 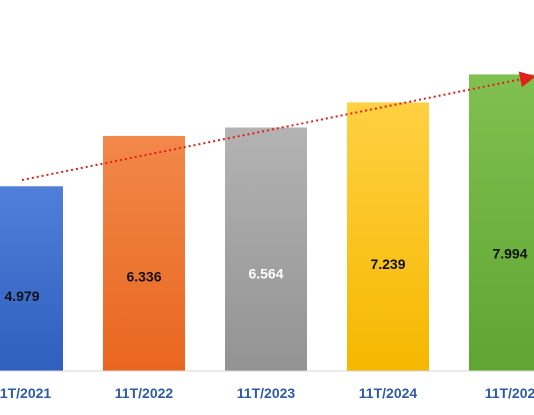 What do you see at coordinates (144, 253) in the screenshot?
I see `bar-11T-2022` at bounding box center [144, 253].